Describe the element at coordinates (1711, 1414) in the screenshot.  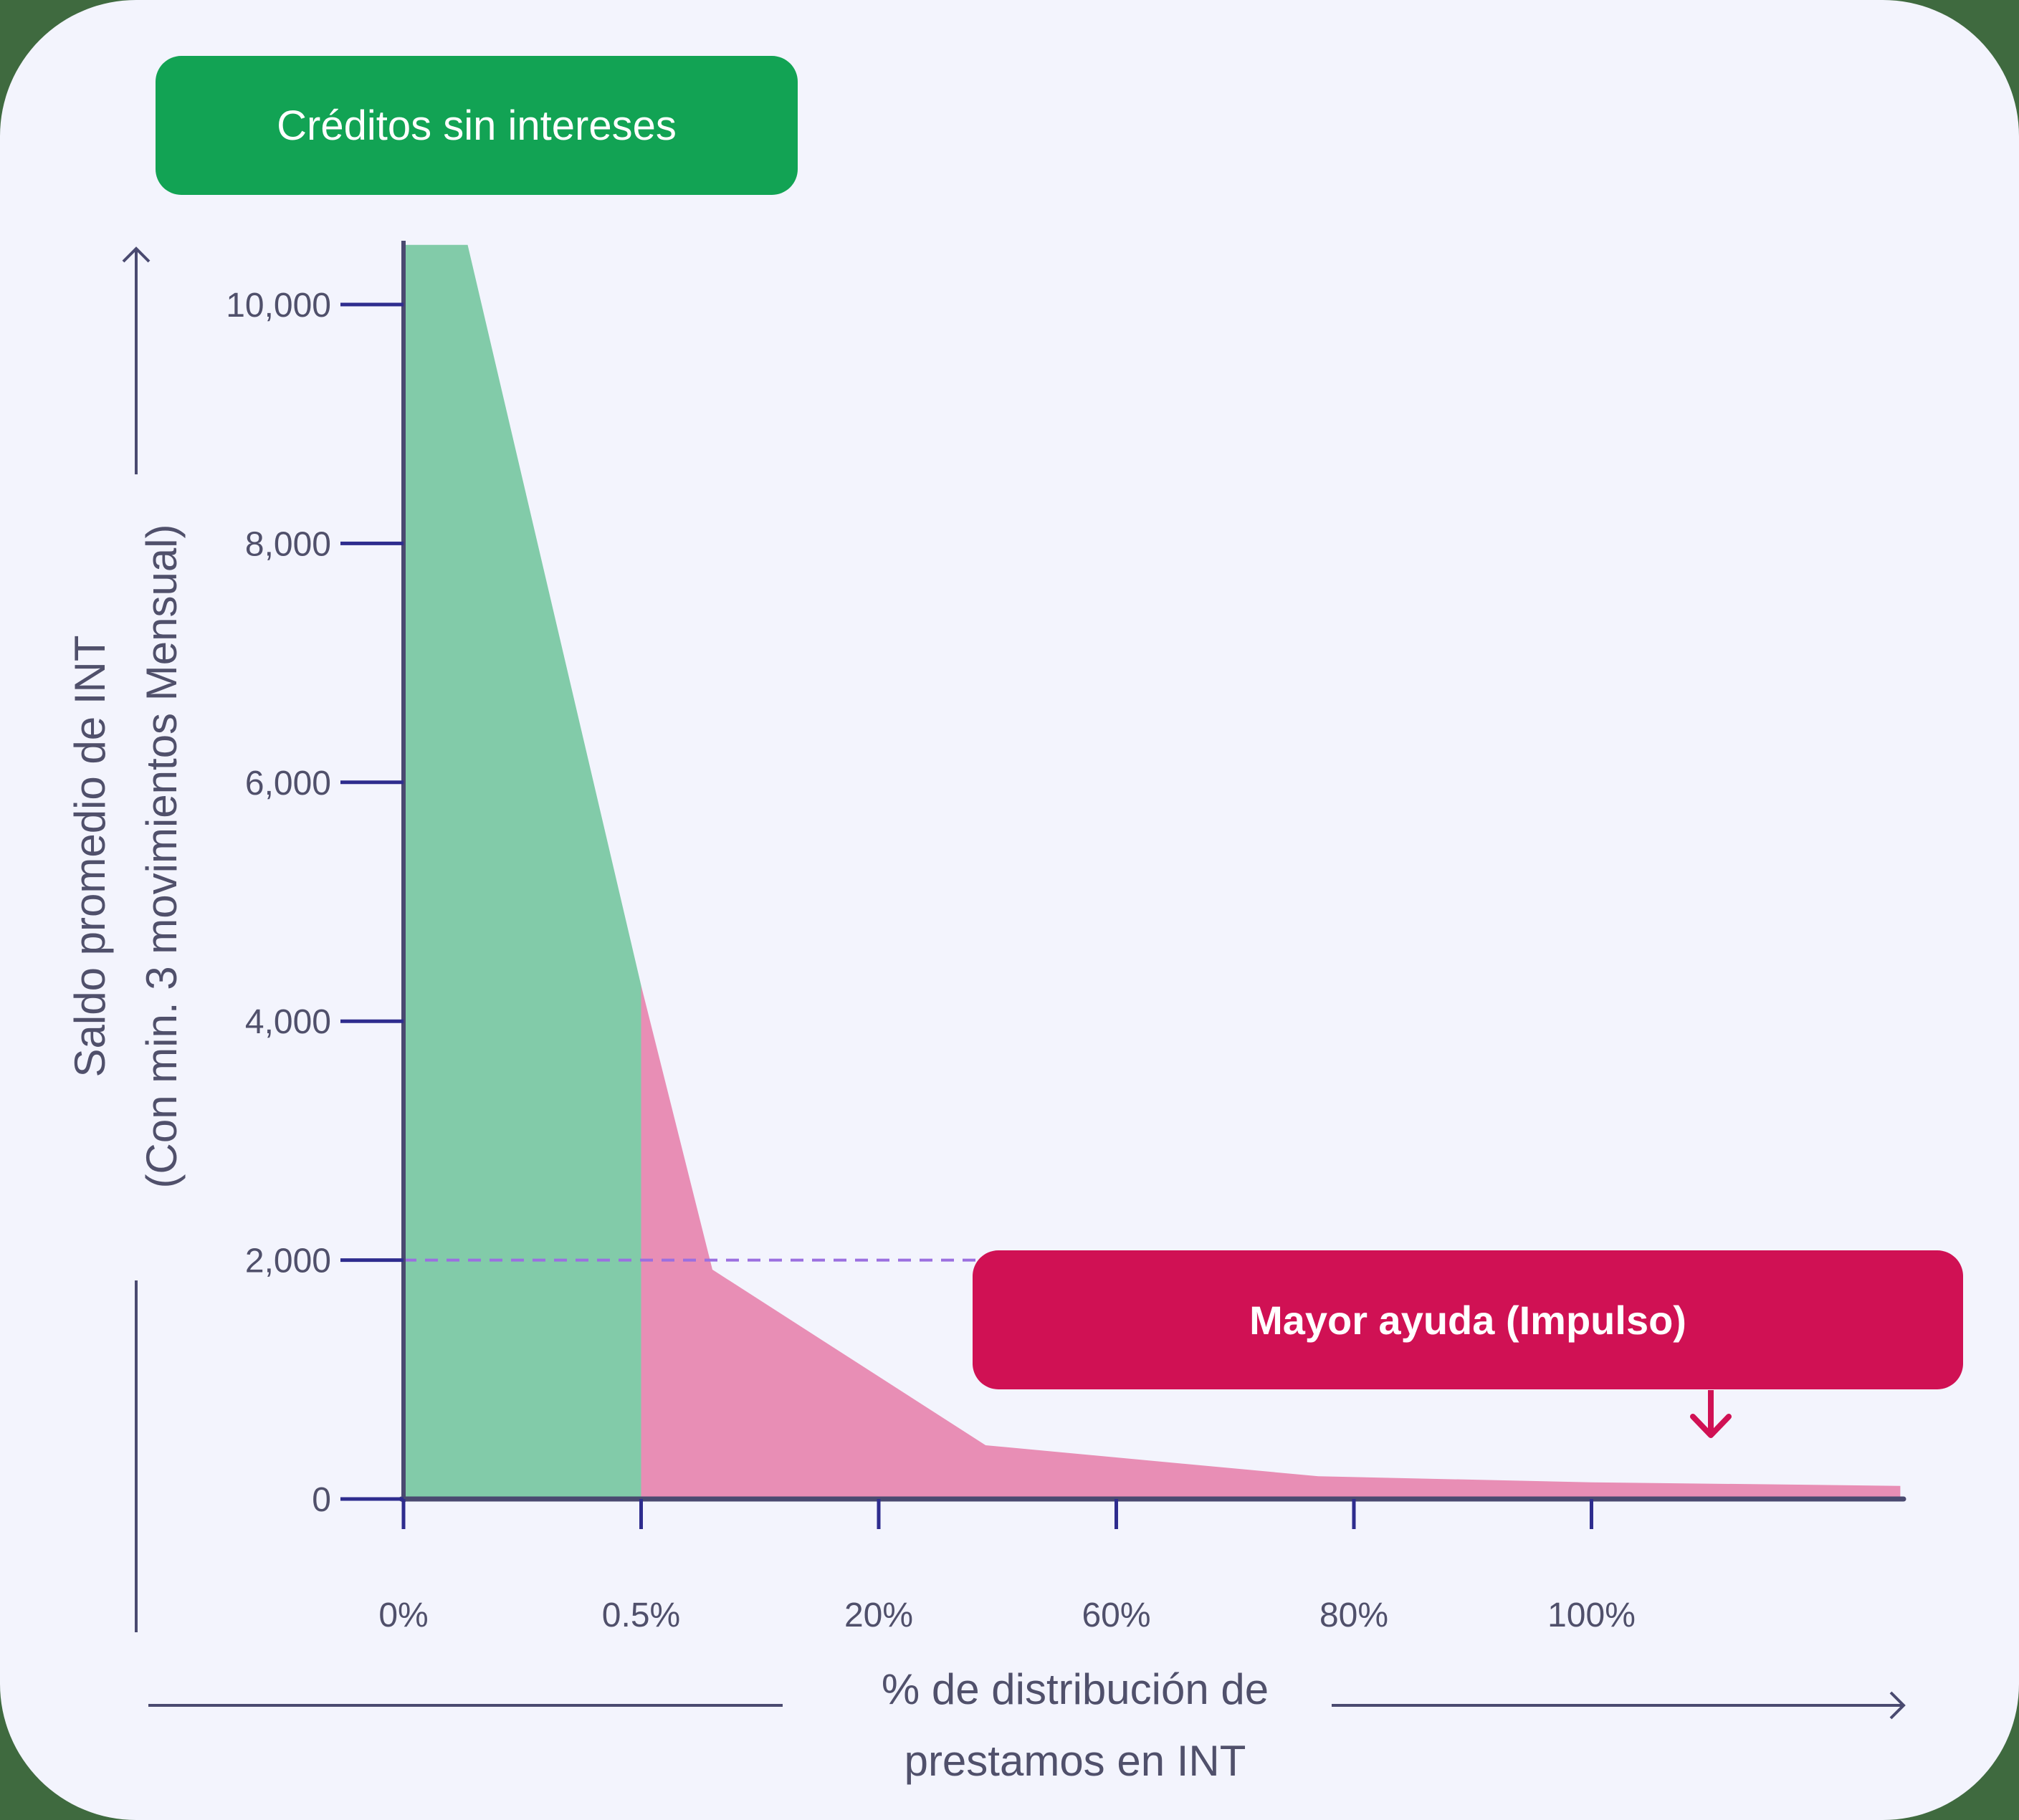
I see `arrow-down-icon` at that location.